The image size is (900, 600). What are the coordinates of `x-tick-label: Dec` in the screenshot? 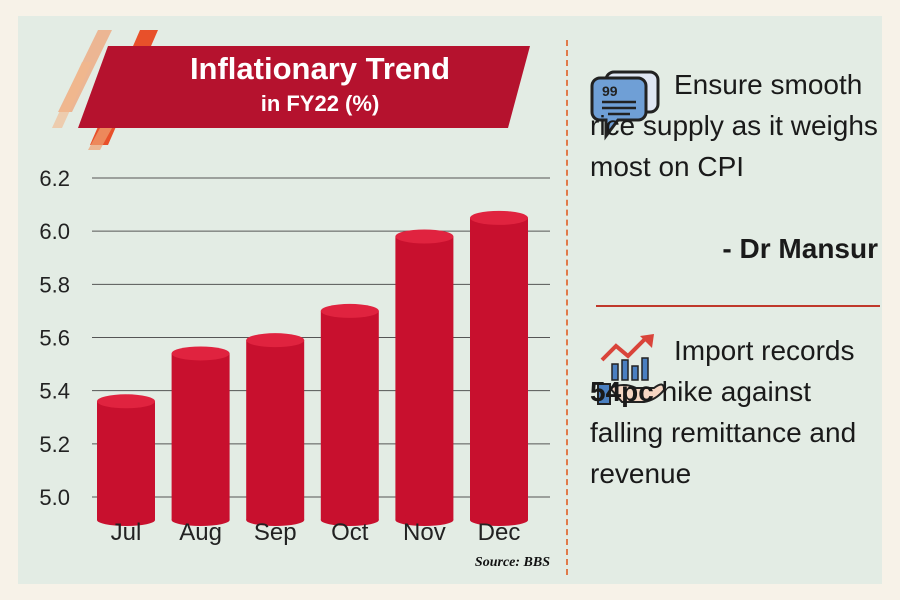 It's located at (499, 532).